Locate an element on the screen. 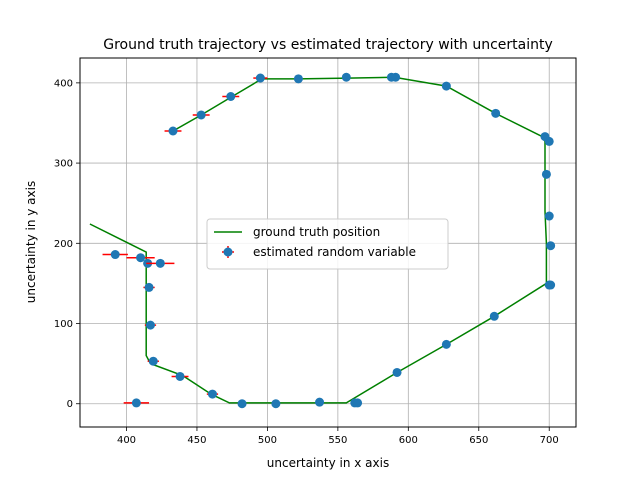  y-tick-label: 400 is located at coordinates (63, 83).